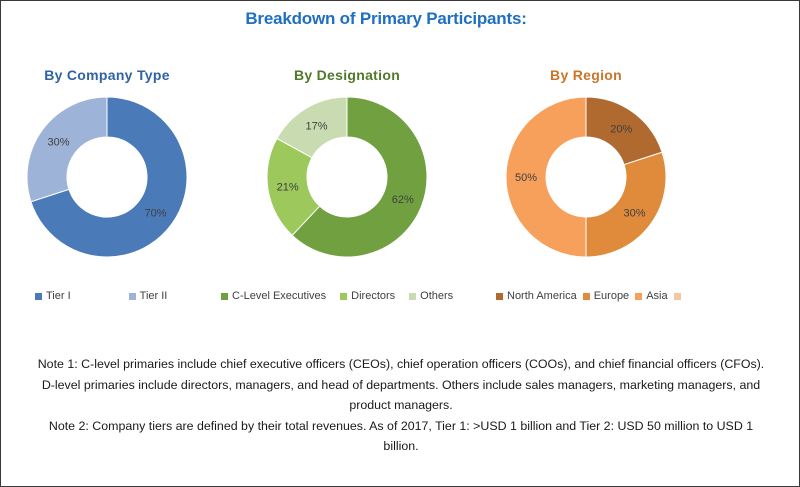 This screenshot has height=487, width=800. I want to click on slice-label-north-america: 20%, so click(621, 130).